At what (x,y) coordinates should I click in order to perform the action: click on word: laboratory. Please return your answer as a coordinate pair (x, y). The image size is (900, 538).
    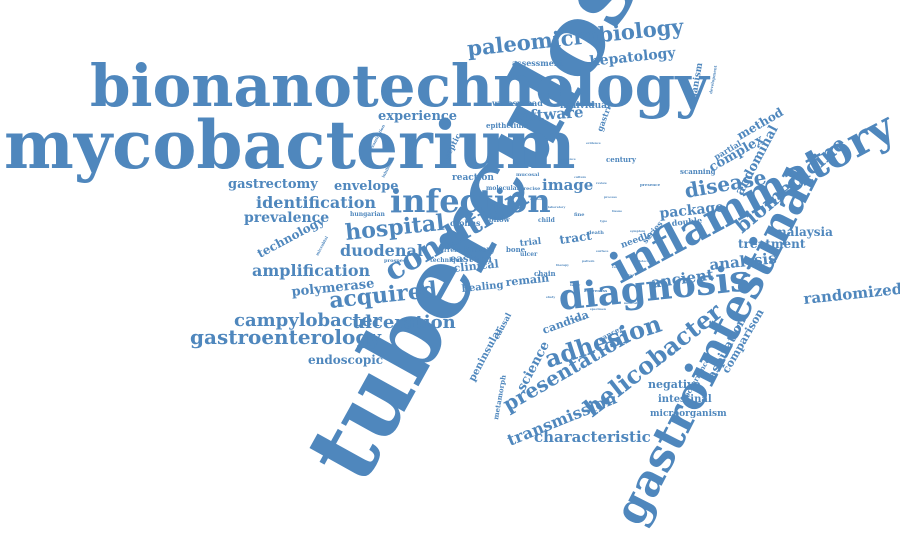
    Looking at the image, I should click on (557, 207).